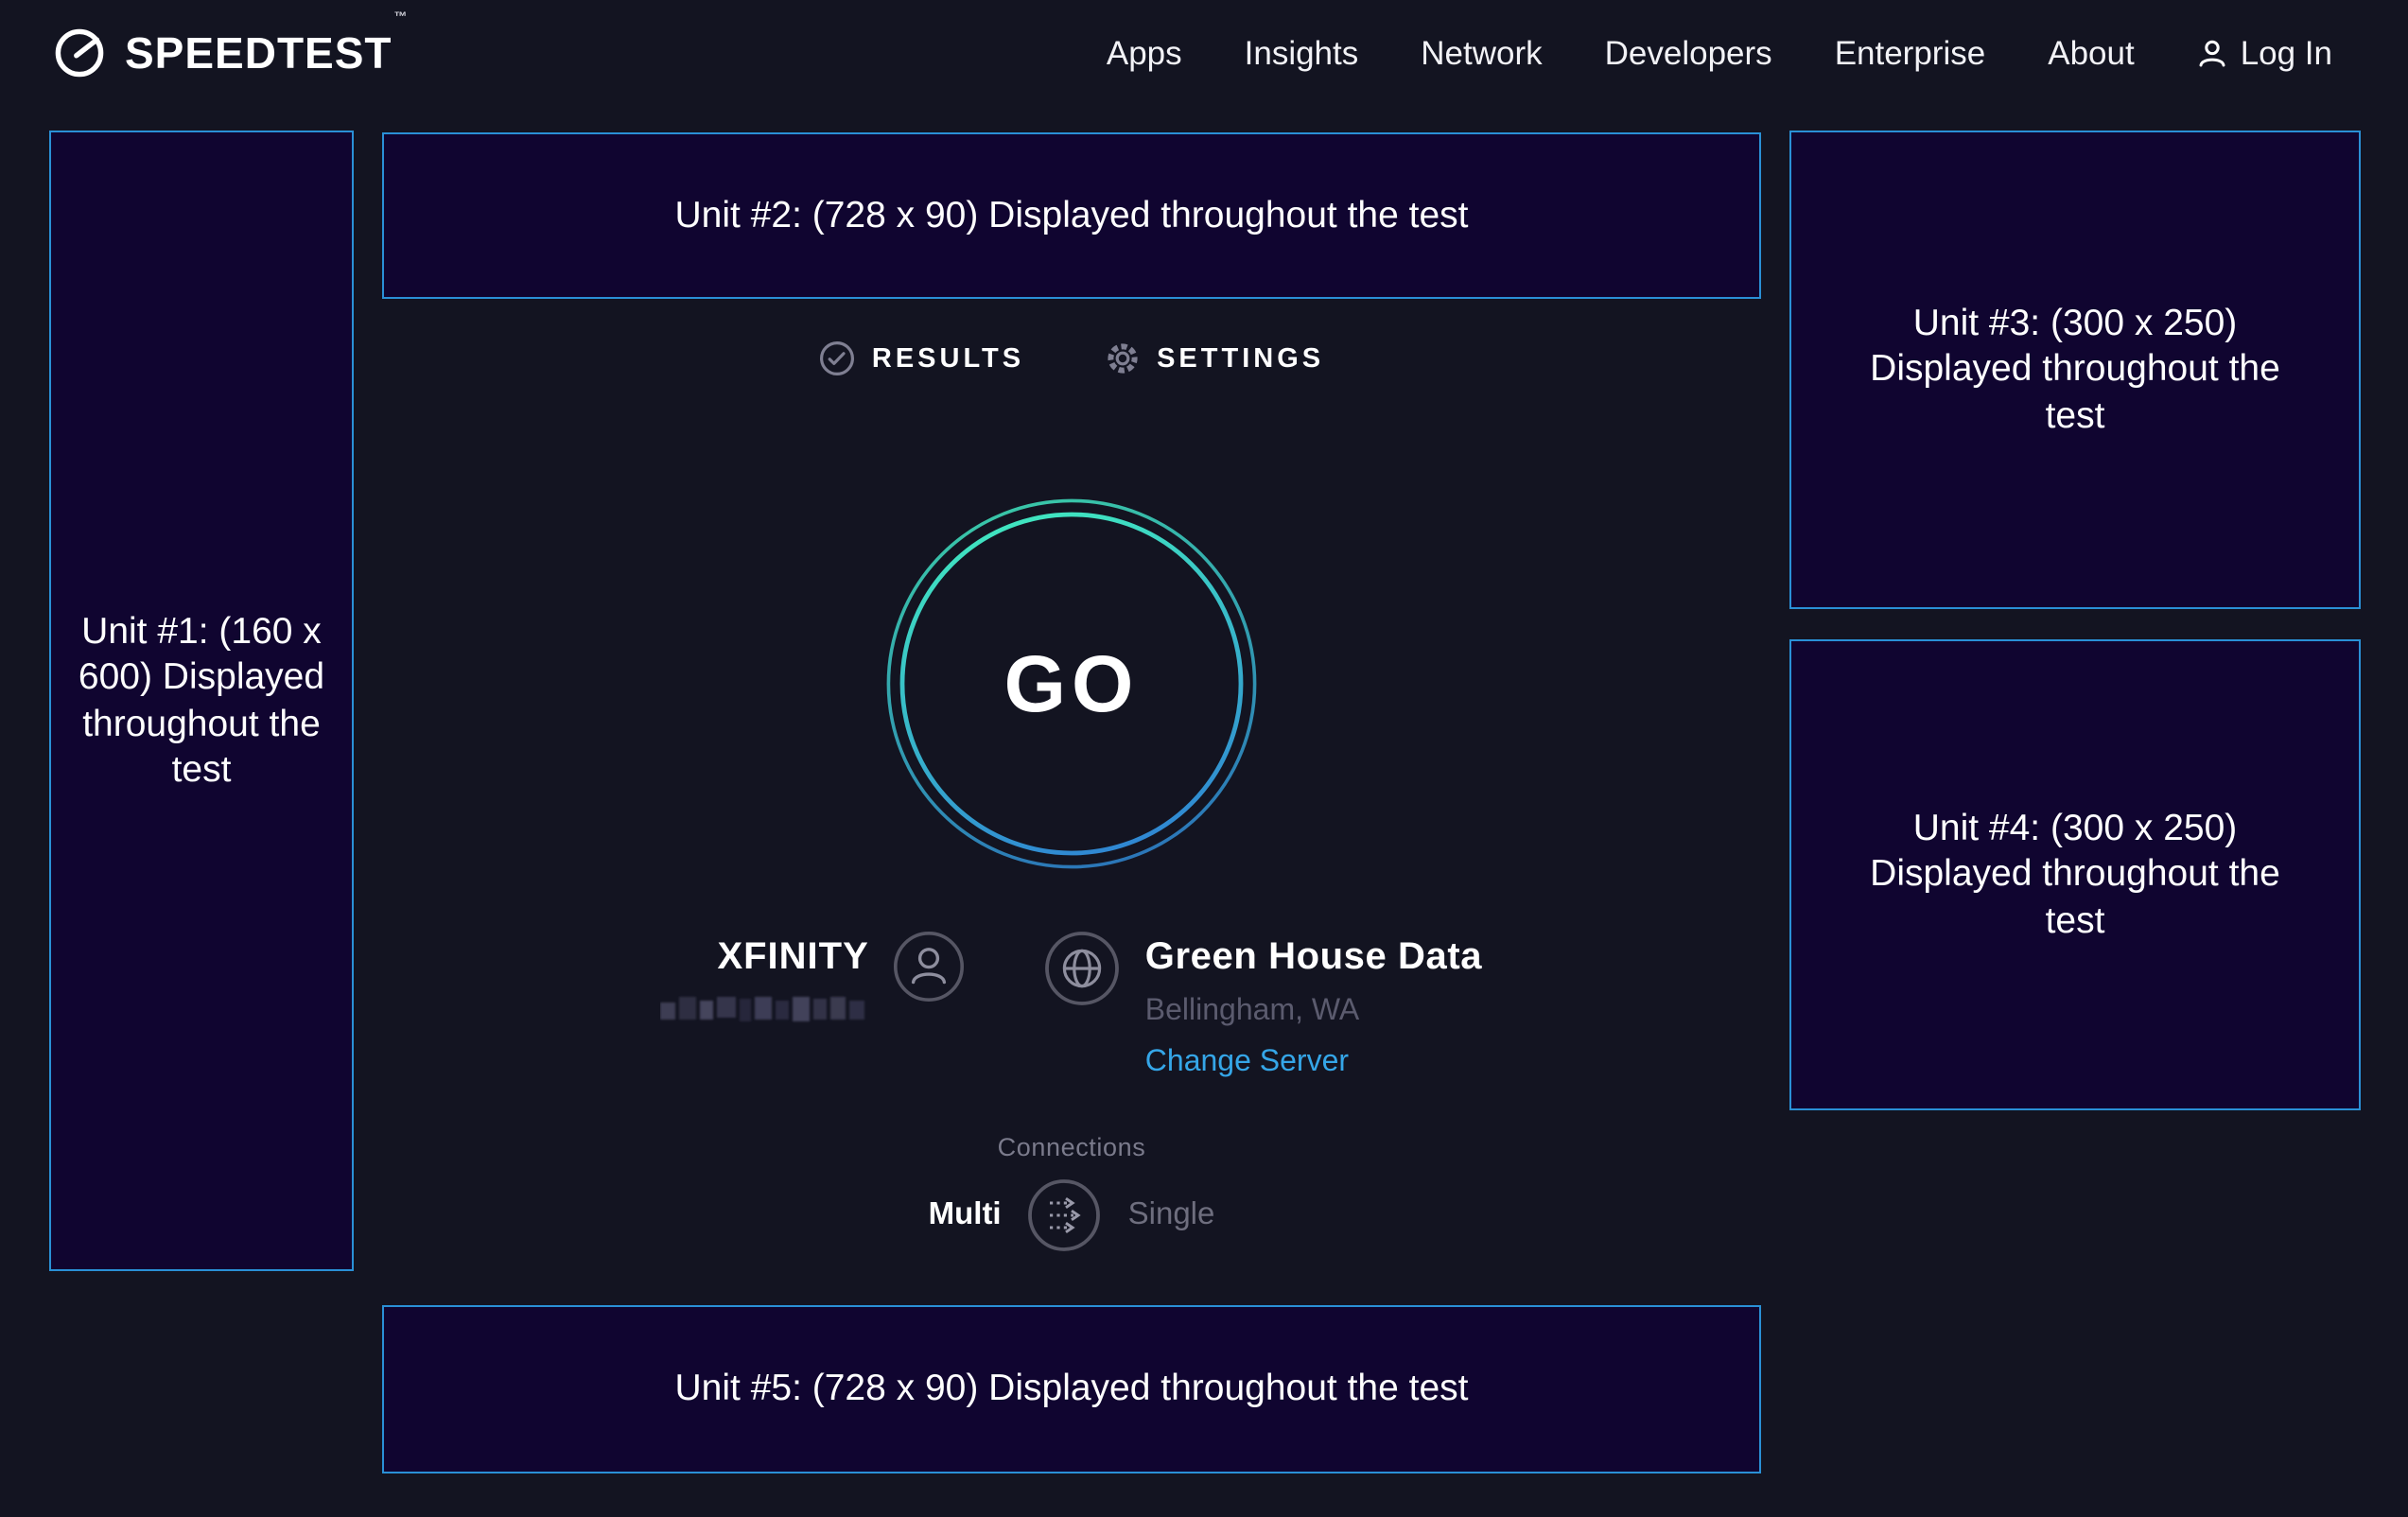  I want to click on server-location: Bellingham, WA, so click(1252, 1011).